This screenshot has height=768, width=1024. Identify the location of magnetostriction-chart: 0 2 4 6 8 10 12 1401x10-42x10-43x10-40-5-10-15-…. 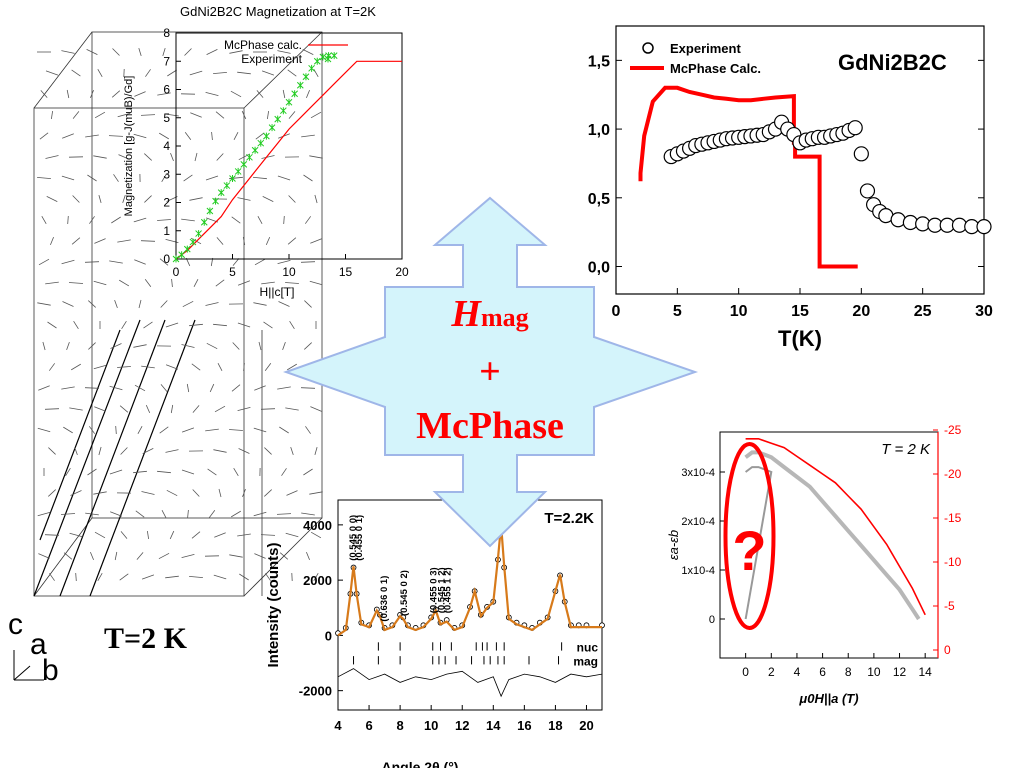
(829, 570).